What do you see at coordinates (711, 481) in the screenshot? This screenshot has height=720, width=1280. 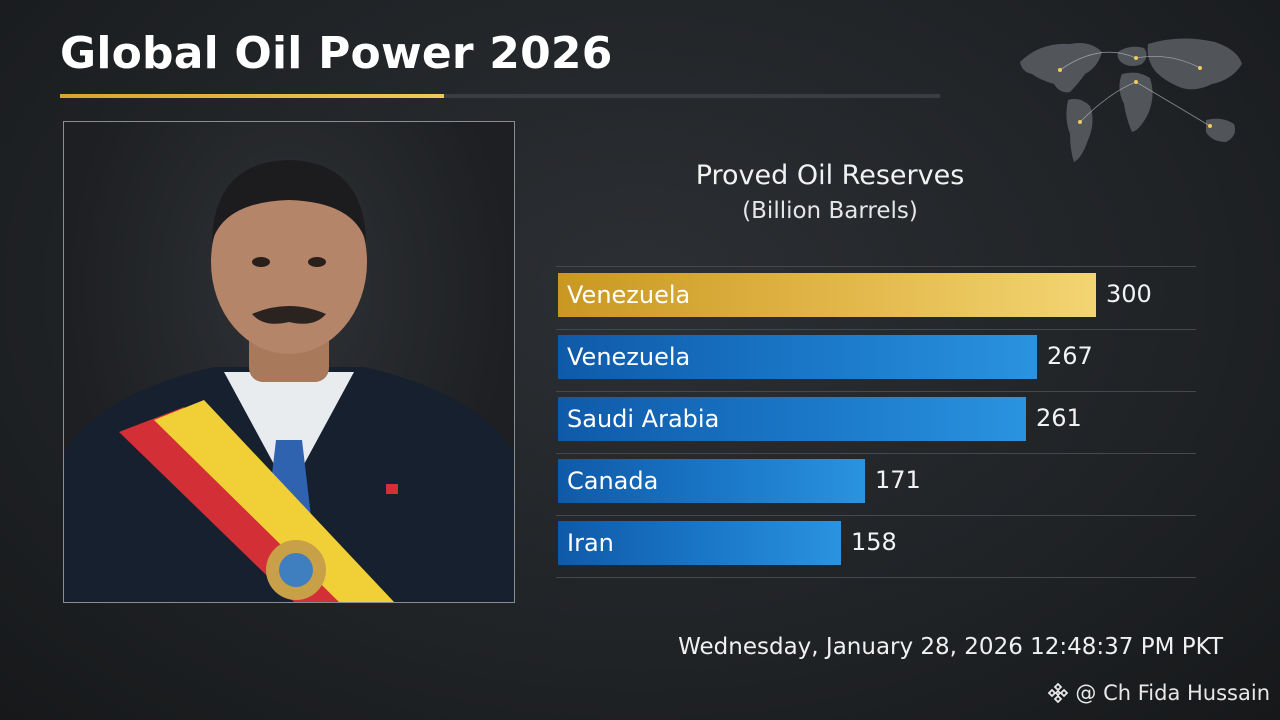 I see `bar-3: Canada` at bounding box center [711, 481].